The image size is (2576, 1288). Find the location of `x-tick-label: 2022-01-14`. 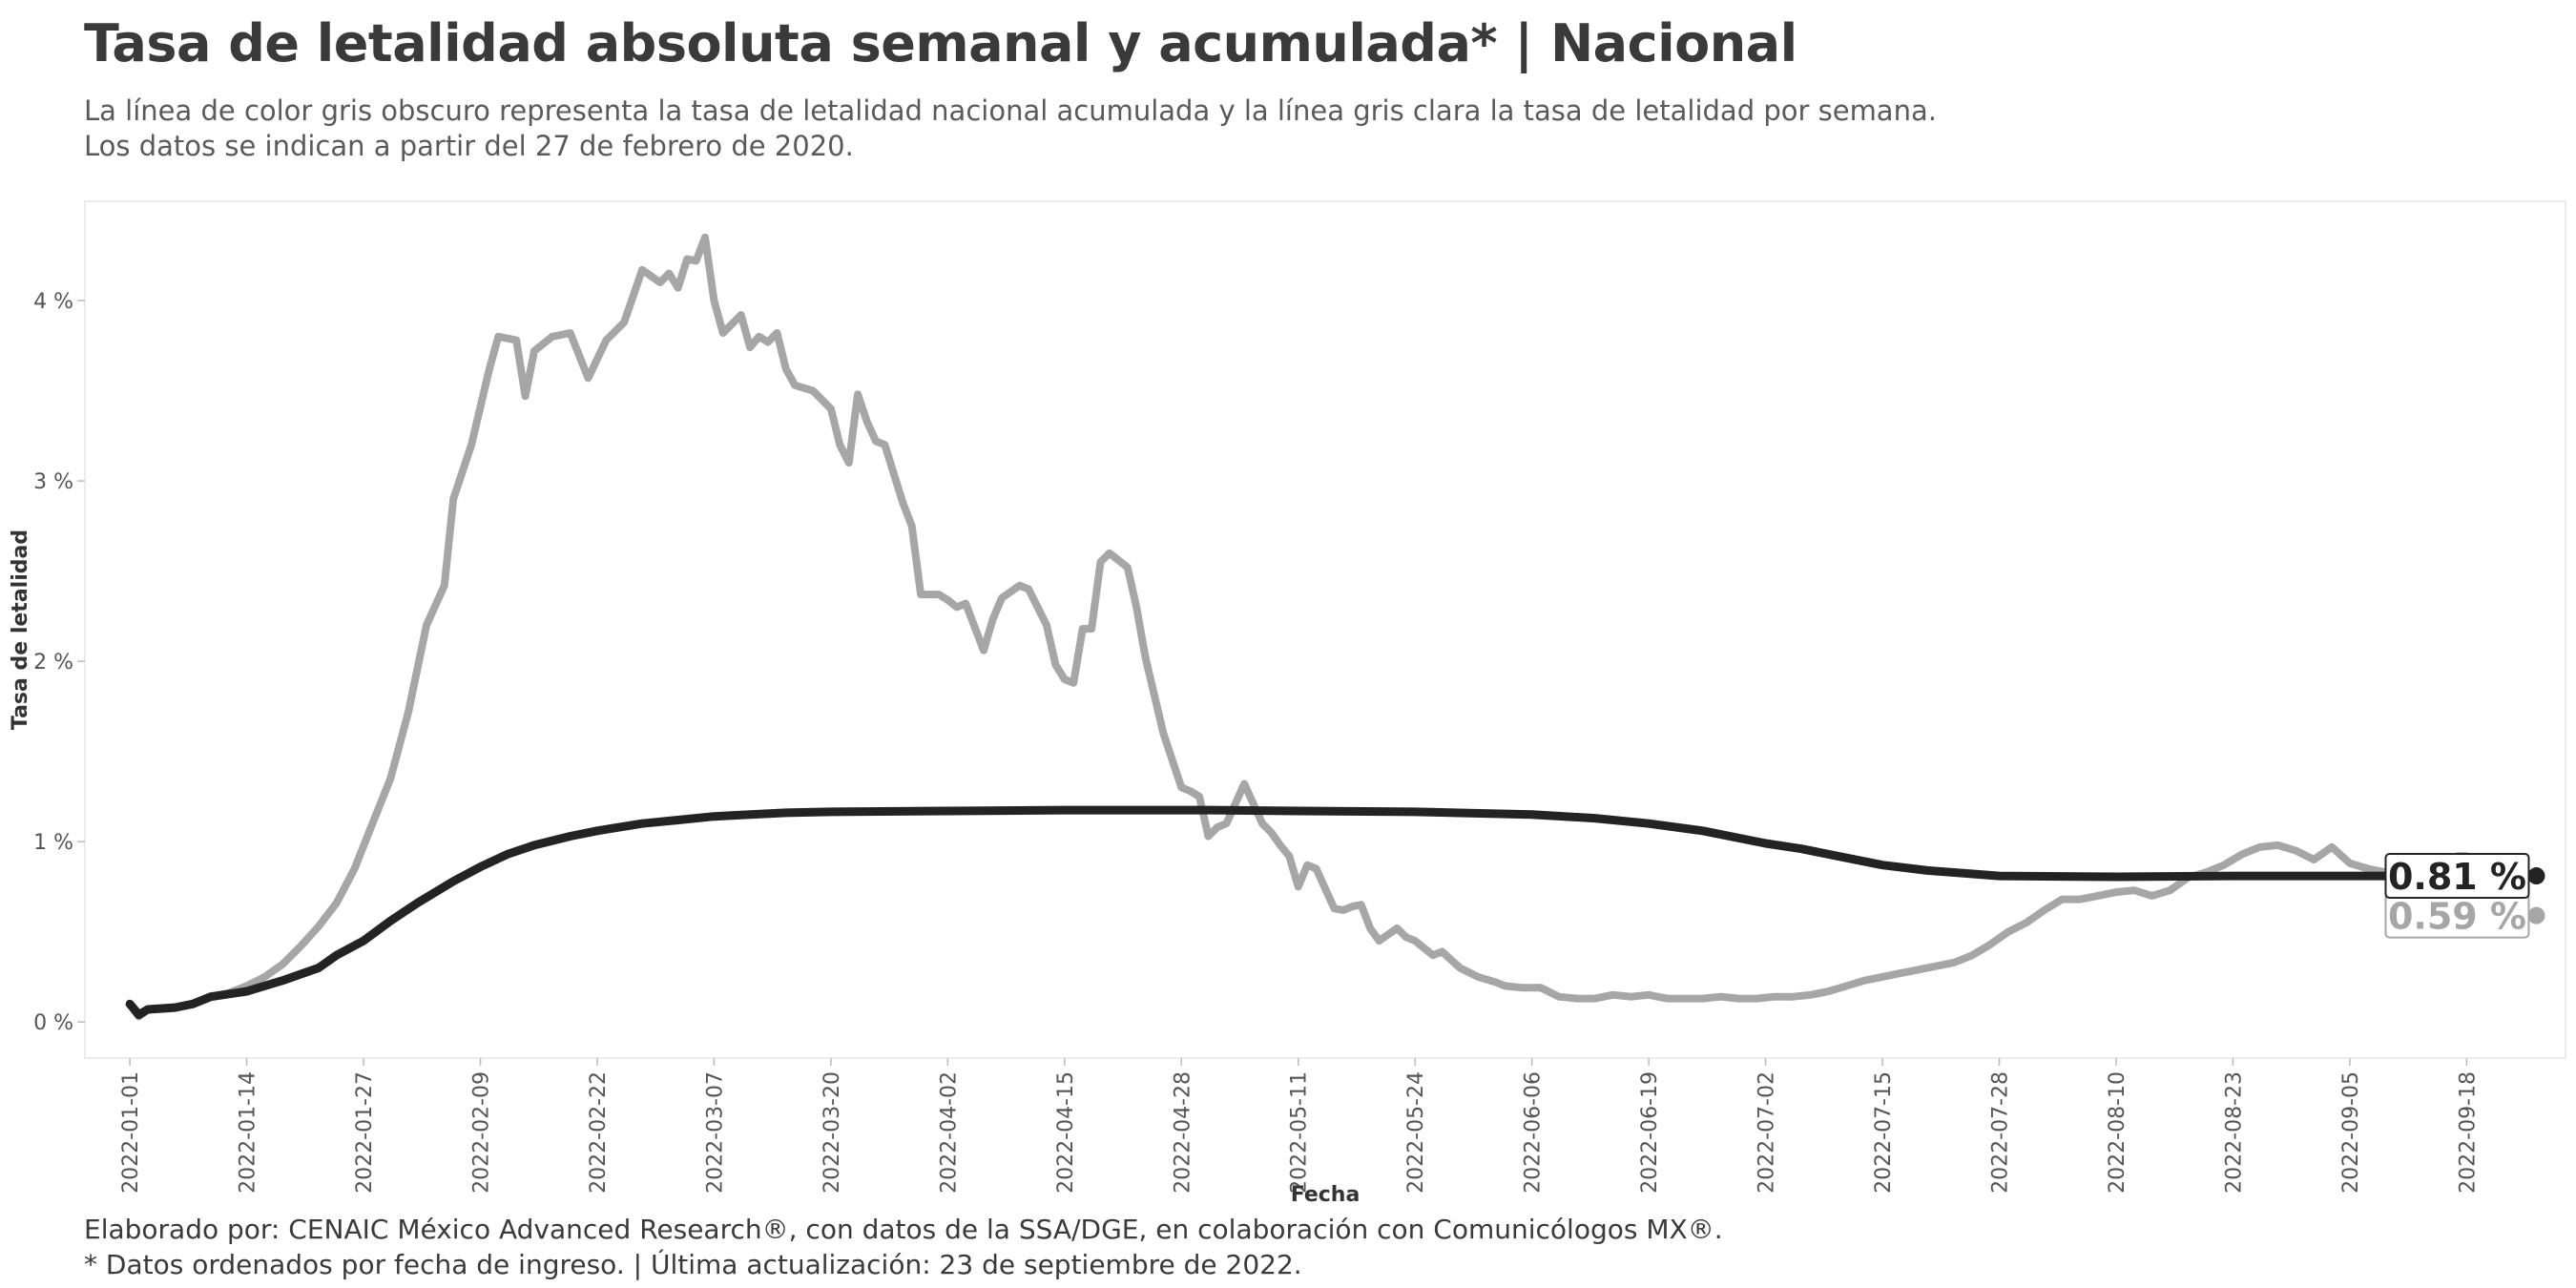

x-tick-label: 2022-01-14 is located at coordinates (248, 1132).